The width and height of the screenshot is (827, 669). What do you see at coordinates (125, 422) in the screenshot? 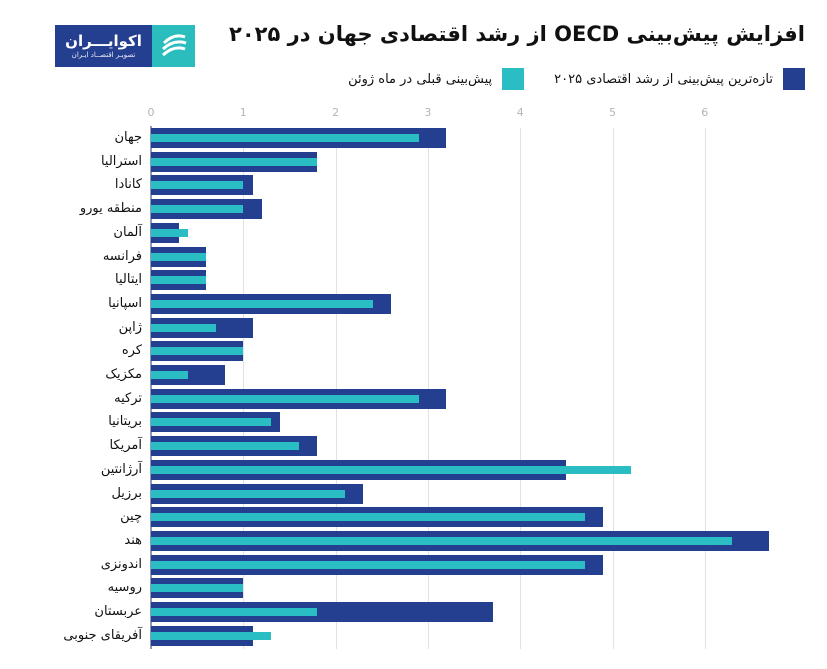
I see `category-label: بریتانیا` at bounding box center [125, 422].